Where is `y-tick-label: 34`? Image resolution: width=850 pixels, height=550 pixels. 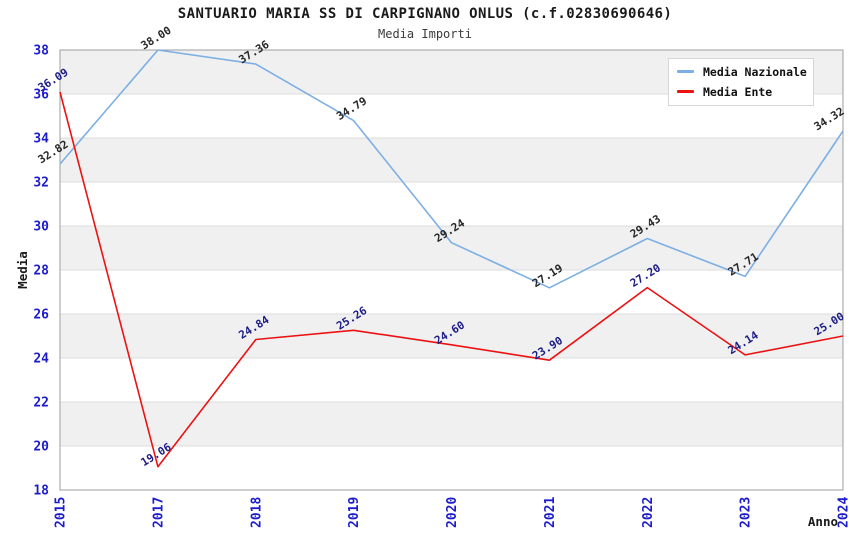
y-tick-label: 34 is located at coordinates (41, 139).